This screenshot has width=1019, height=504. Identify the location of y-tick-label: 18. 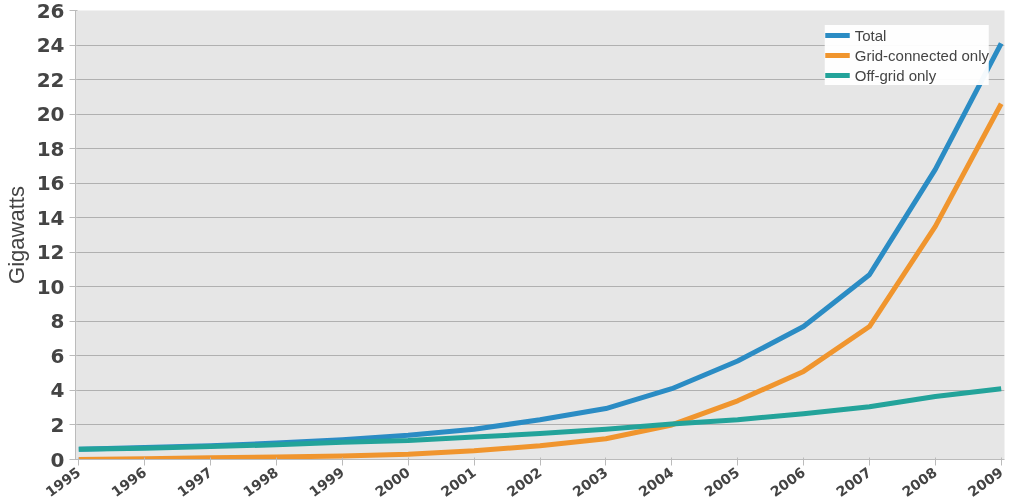
(50, 148).